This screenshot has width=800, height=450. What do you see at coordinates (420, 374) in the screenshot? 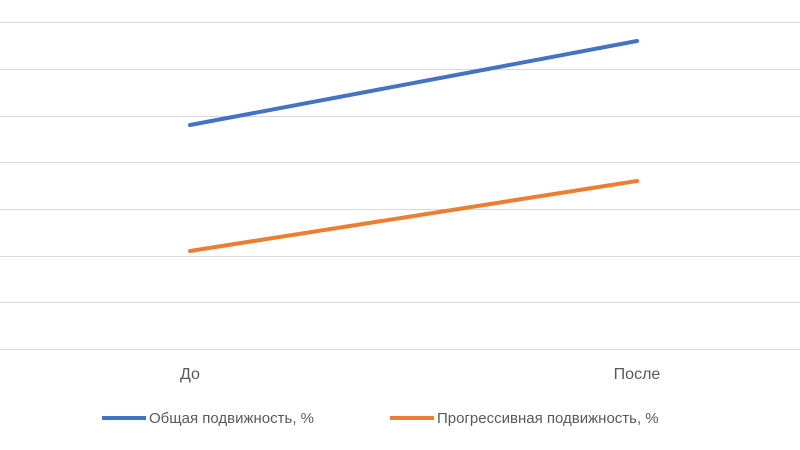
I see `x-axis-tick-labels: До После` at bounding box center [420, 374].